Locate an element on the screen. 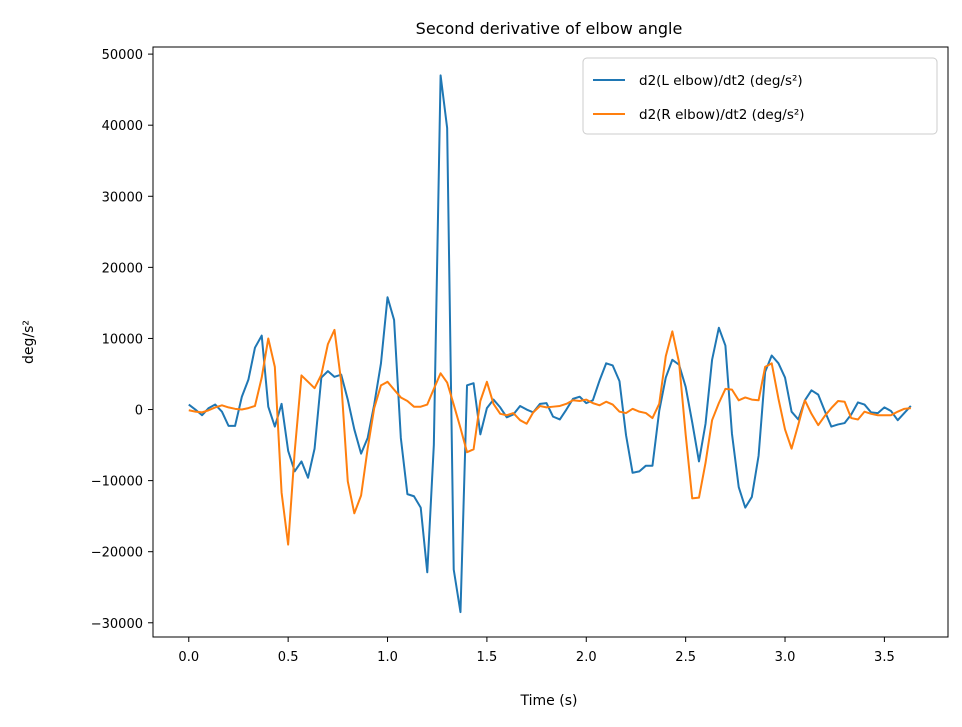  x-axis: 0.0 0.5 1.0 1.5 2.0 2.5 3.0 3.5 is located at coordinates (536, 651).